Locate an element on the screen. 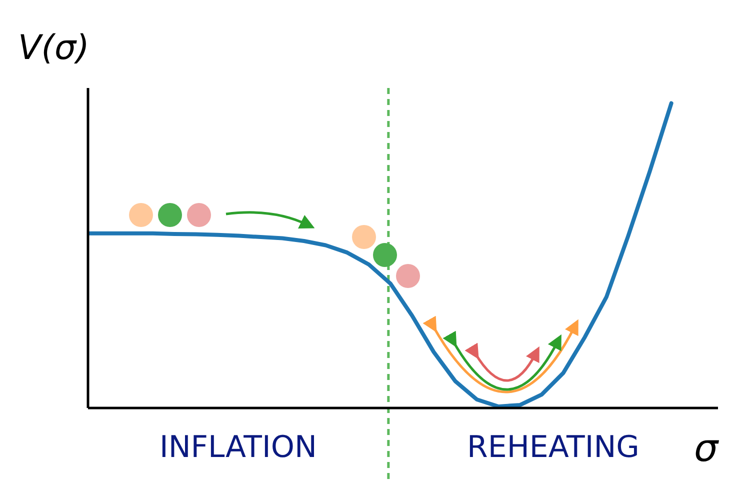 This screenshot has height=497, width=737. text: REHEATING is located at coordinates (553, 447).